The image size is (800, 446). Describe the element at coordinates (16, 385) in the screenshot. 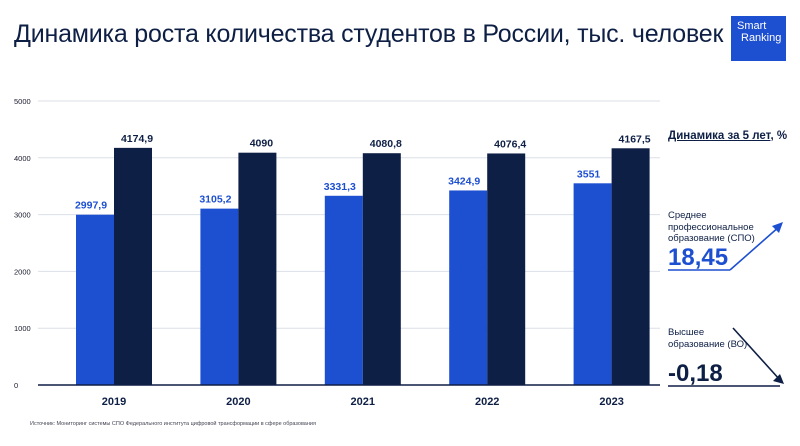

I see `y-tick-label: 0` at that location.